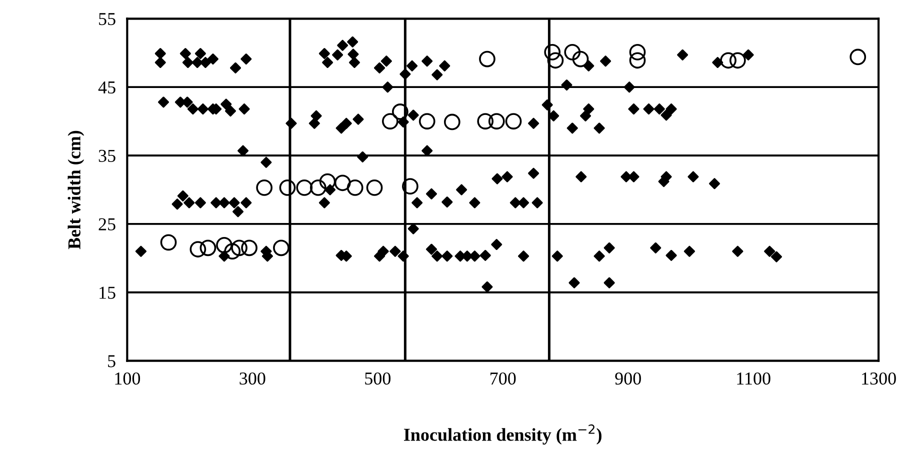 The width and height of the screenshot is (902, 455). I want to click on x-tick-label: 100, so click(127, 378).